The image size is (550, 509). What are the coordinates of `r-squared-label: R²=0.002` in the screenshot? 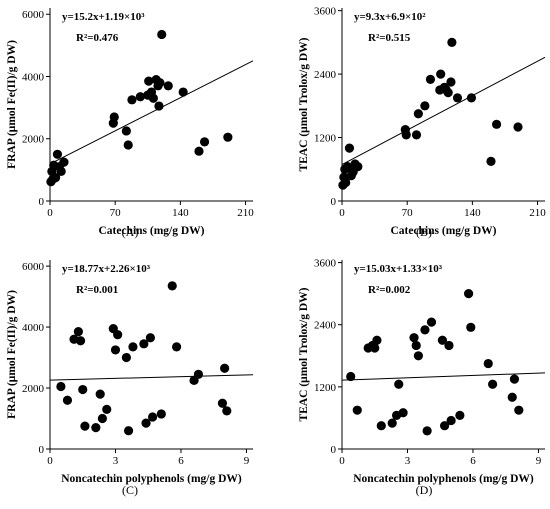 It's located at (389, 290).